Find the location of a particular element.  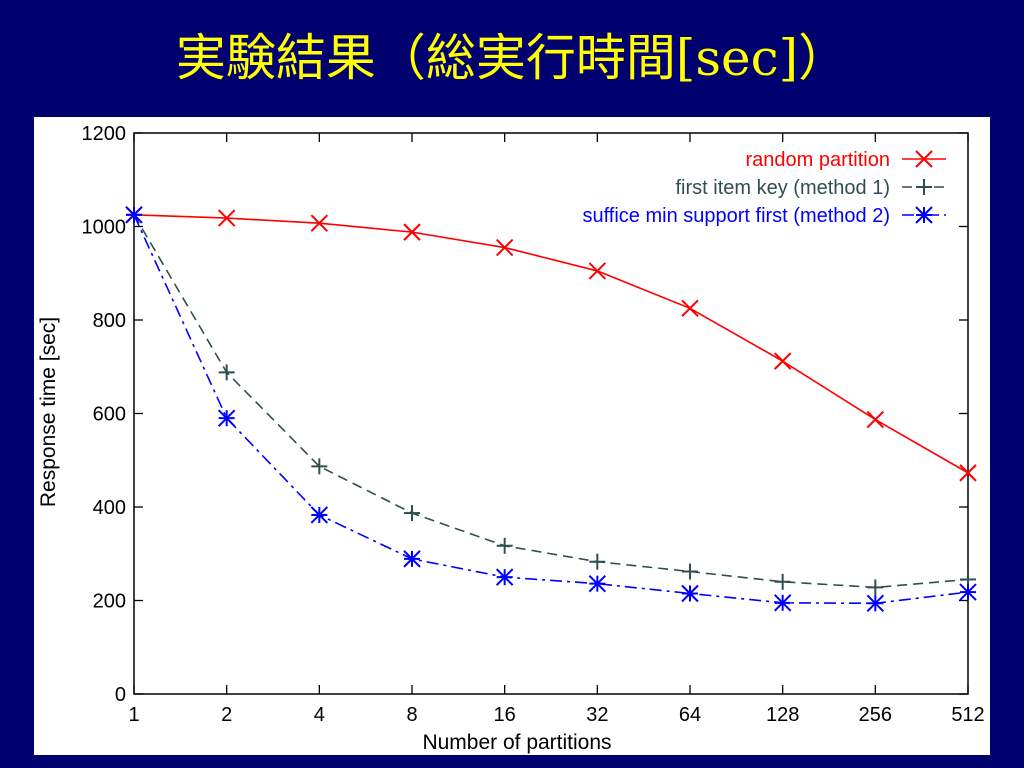

x-tick-label: 32 is located at coordinates (597, 715).